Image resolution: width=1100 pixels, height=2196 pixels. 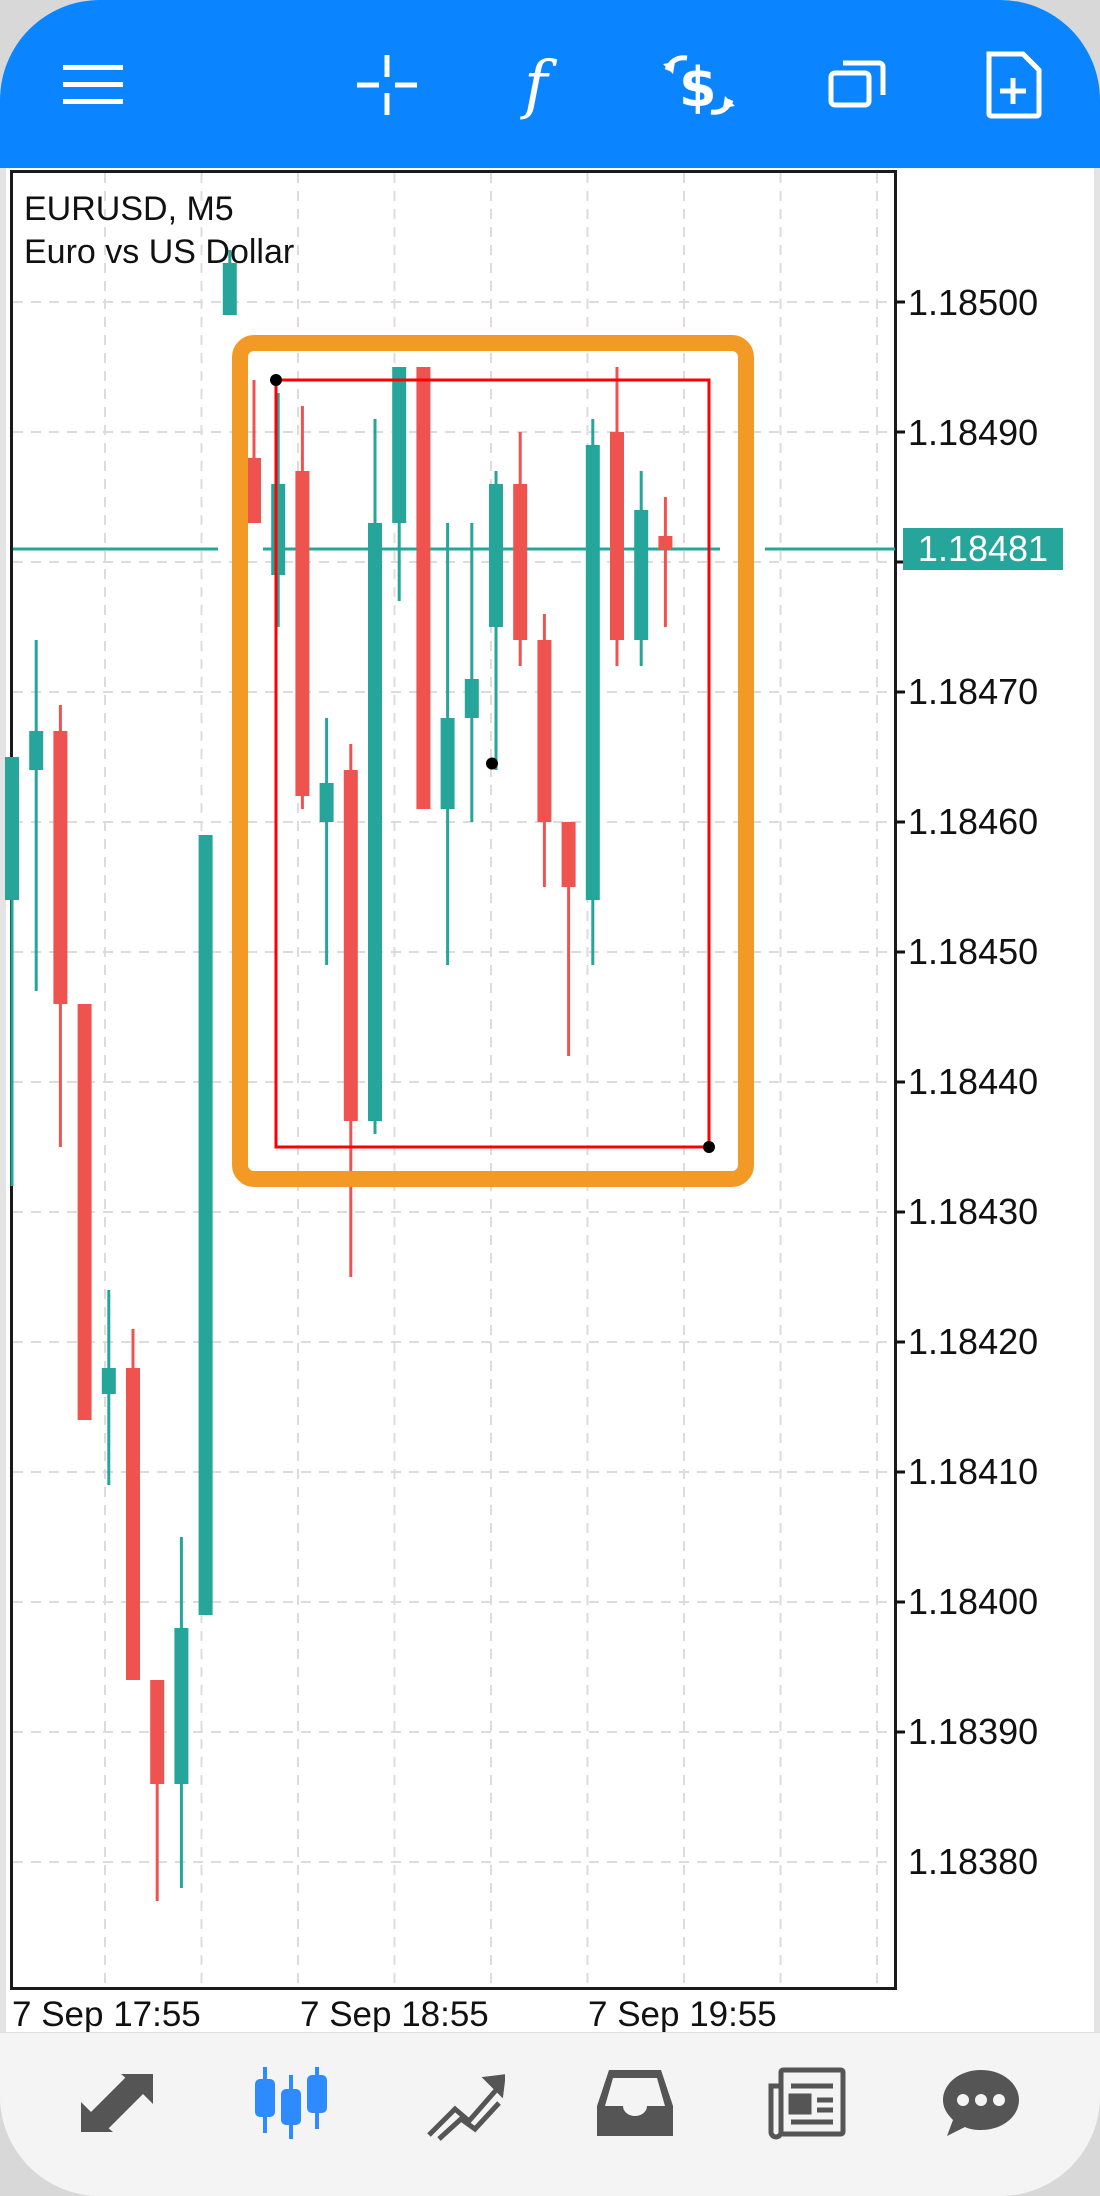 What do you see at coordinates (973, 1731) in the screenshot?
I see `price-label: 1.18390` at bounding box center [973, 1731].